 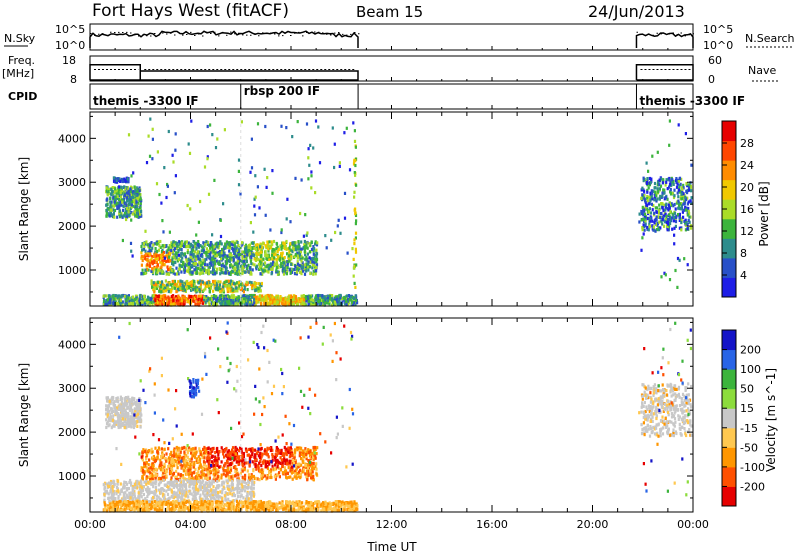 I want to click on frequency-right-label: Nave, so click(x=762, y=70).